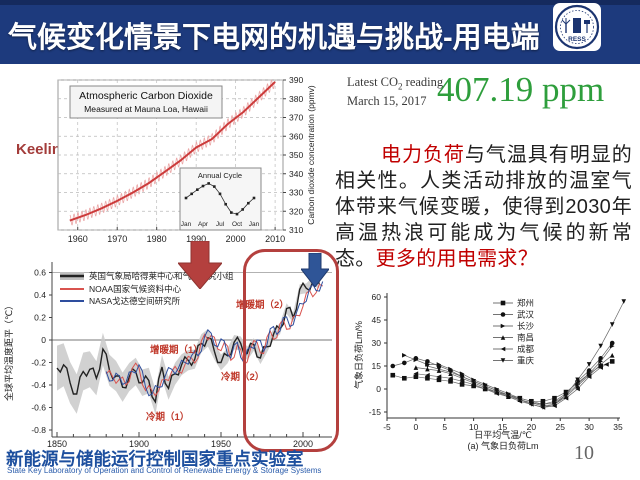  I want to click on temp-uncertainty-band, so click(188, 345).